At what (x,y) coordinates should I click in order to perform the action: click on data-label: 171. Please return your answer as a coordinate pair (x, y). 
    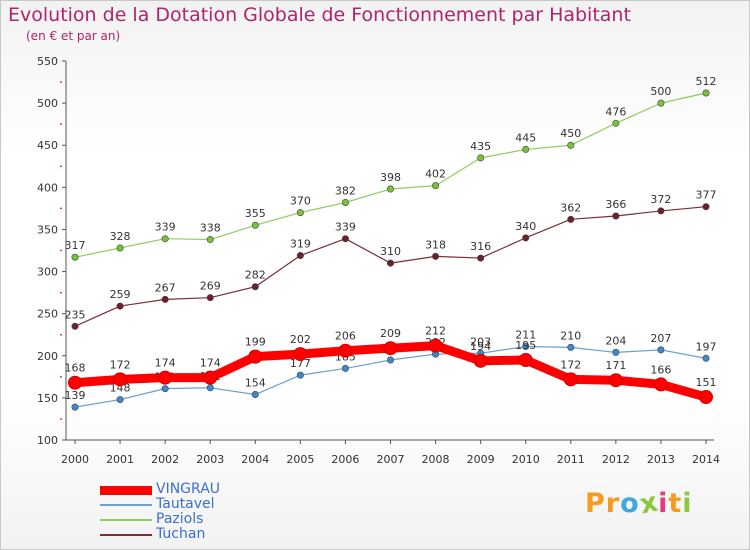
    Looking at the image, I should click on (615, 365).